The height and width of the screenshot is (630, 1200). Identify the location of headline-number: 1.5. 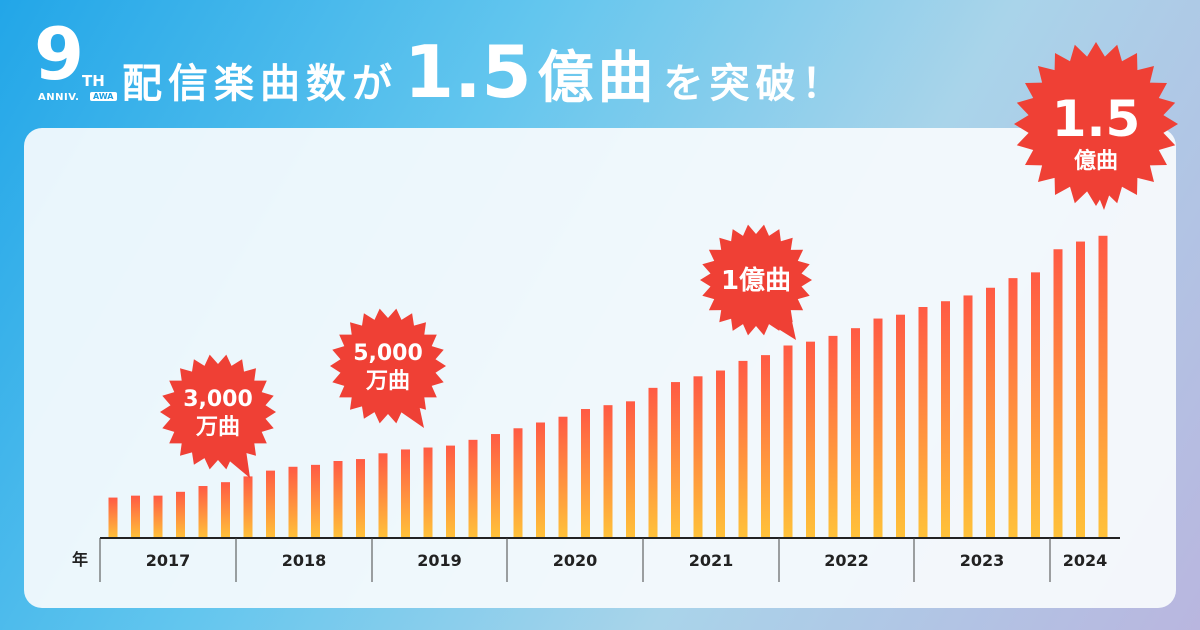
(468, 72).